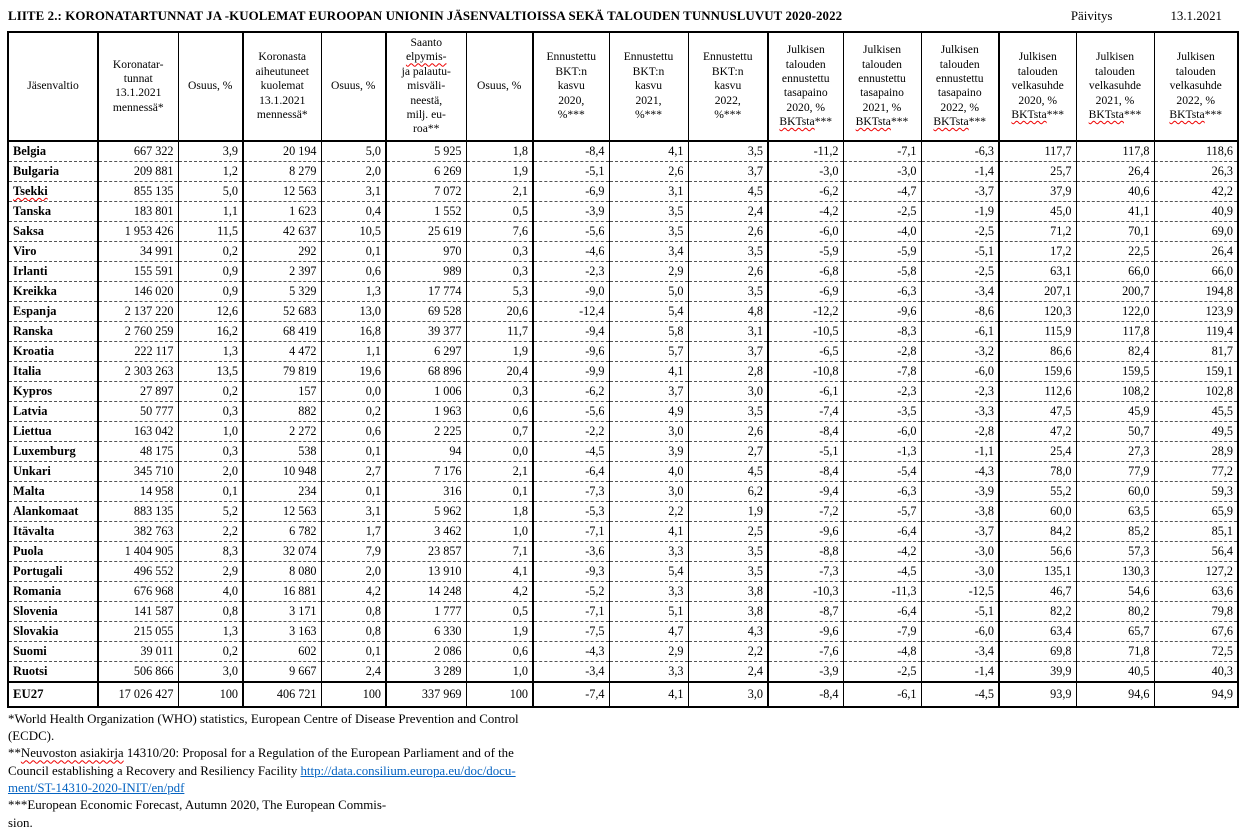 This screenshot has height=832, width=1244. What do you see at coordinates (14, 753) in the screenshot?
I see `footnote-text: **` at bounding box center [14, 753].